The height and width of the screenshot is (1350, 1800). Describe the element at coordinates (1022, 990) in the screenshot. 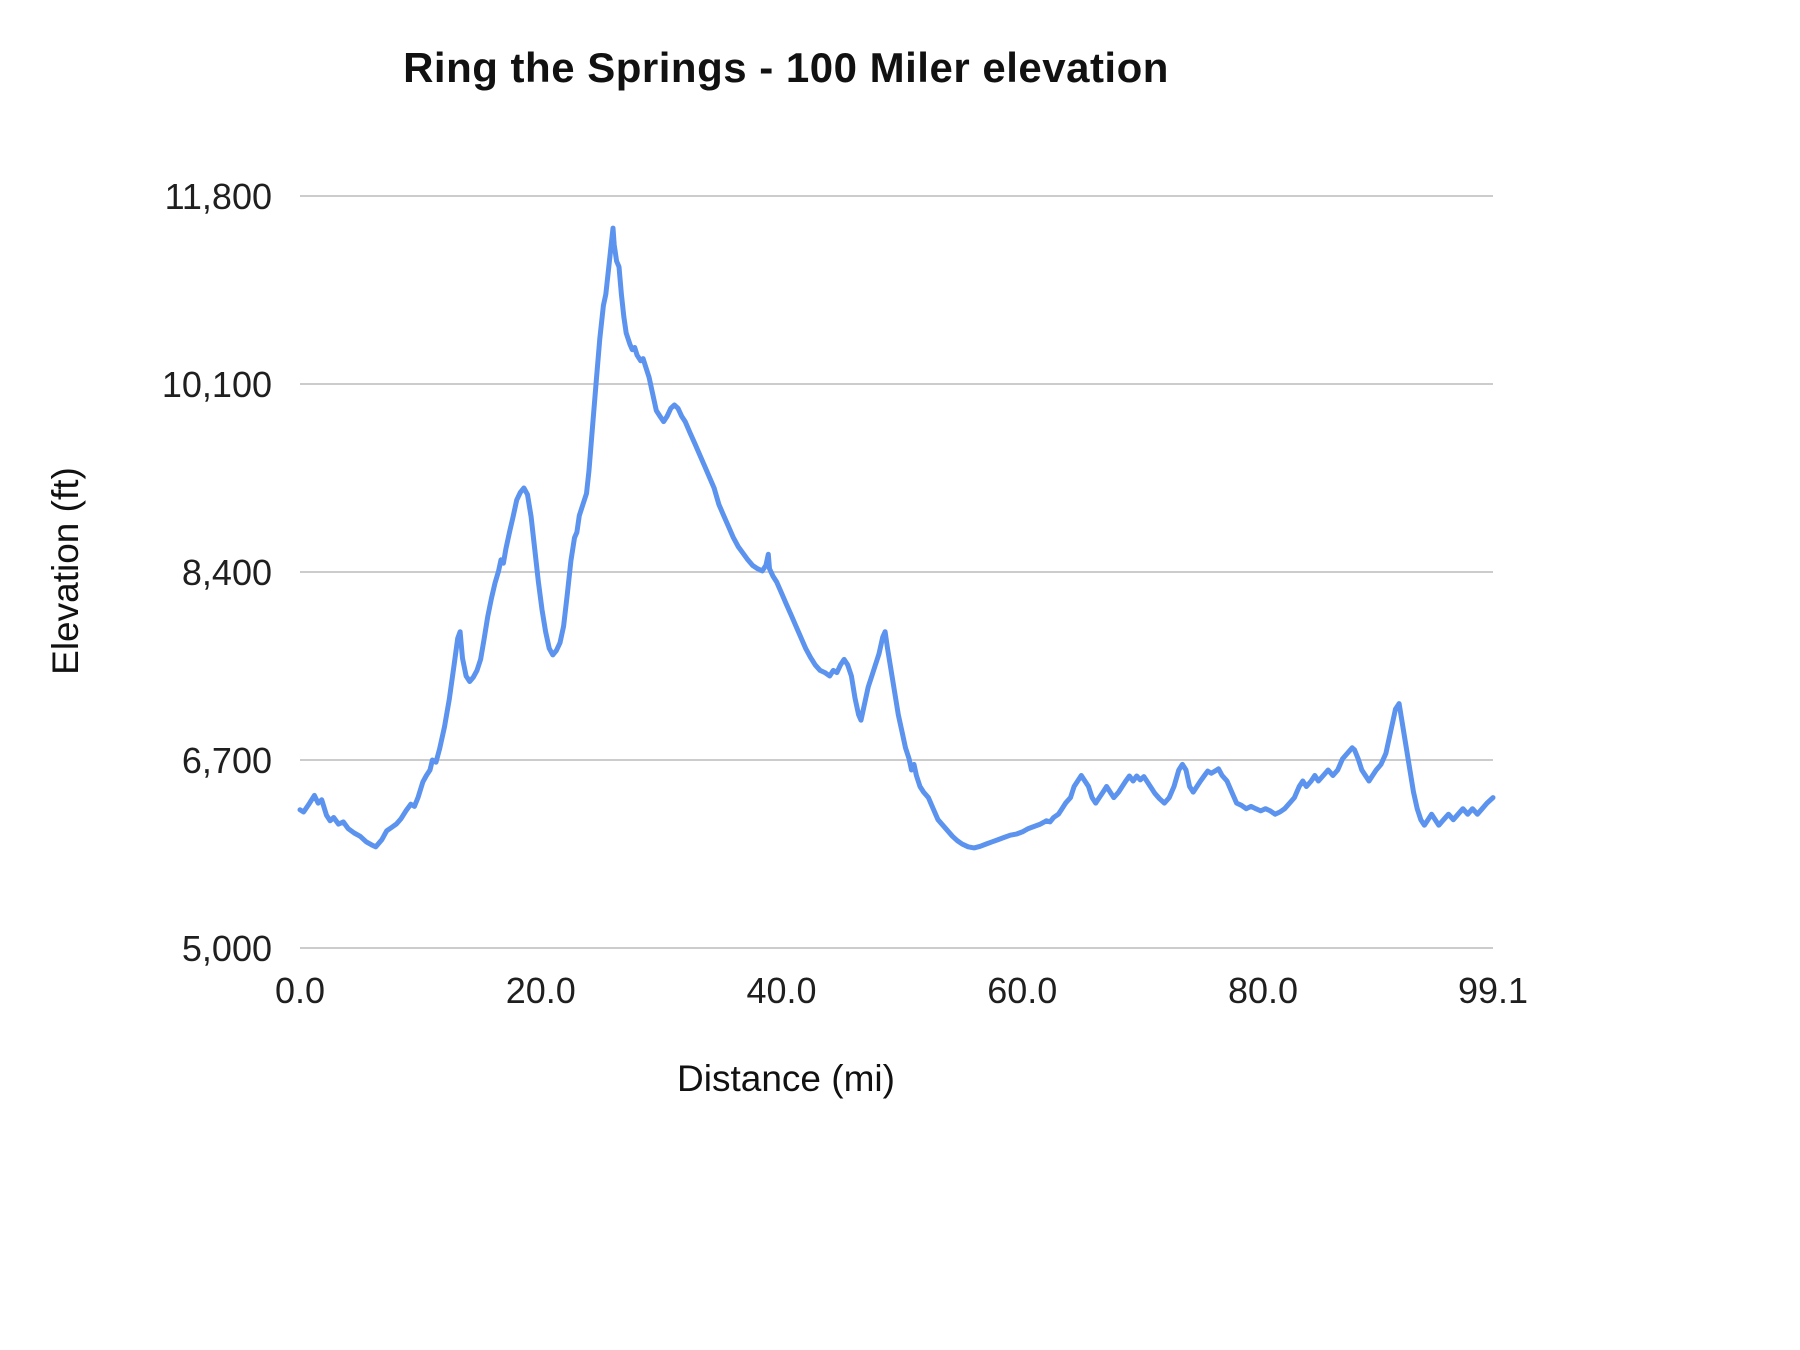

I see `x-tick-label: 60.0` at that location.